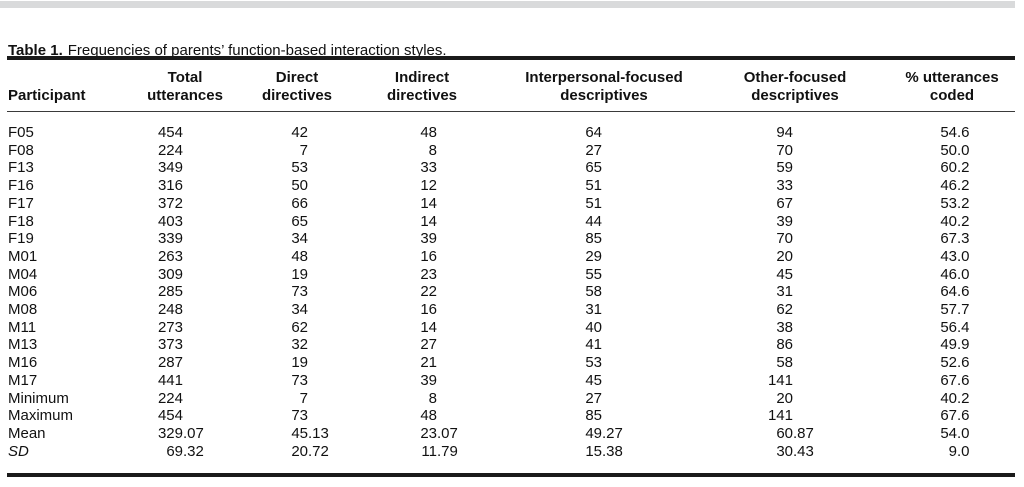  What do you see at coordinates (955, 398) in the screenshot?
I see `cell-value: 40.2` at bounding box center [955, 398].